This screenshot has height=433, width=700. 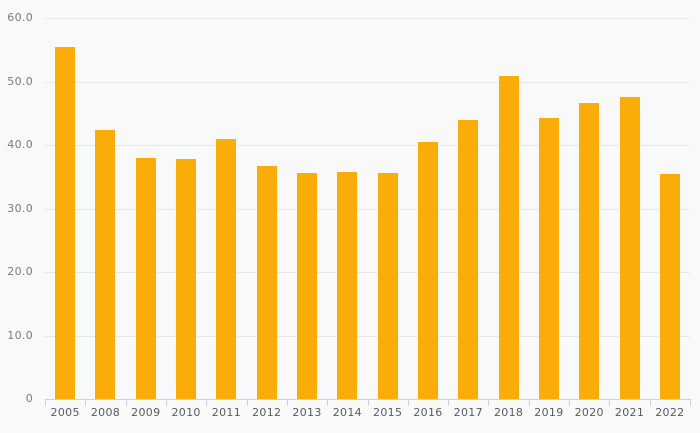 I want to click on bar-2018, so click(x=508, y=237).